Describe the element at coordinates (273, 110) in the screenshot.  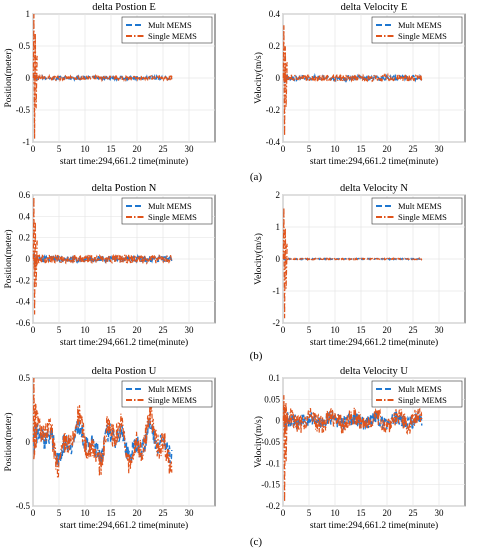
I see `y-tick-label: -0.2` at that location.